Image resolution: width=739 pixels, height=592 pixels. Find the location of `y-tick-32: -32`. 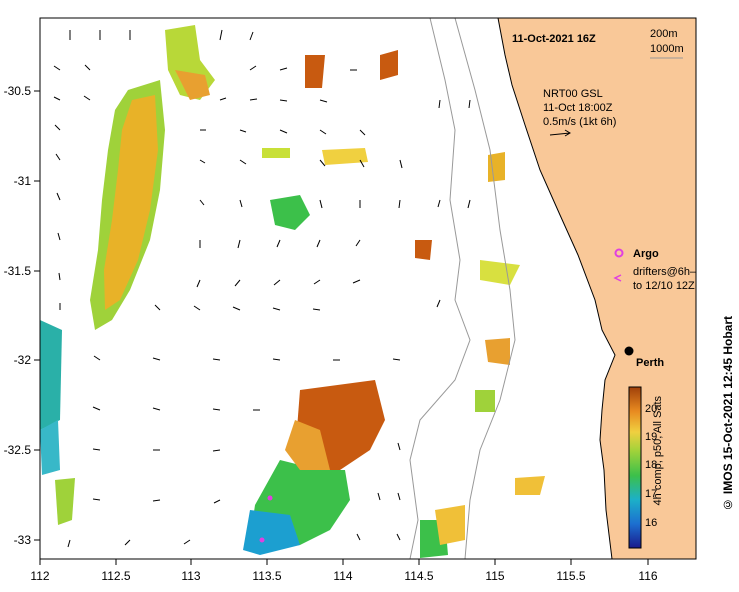

y-tick-32: -32 is located at coordinates (23, 360).